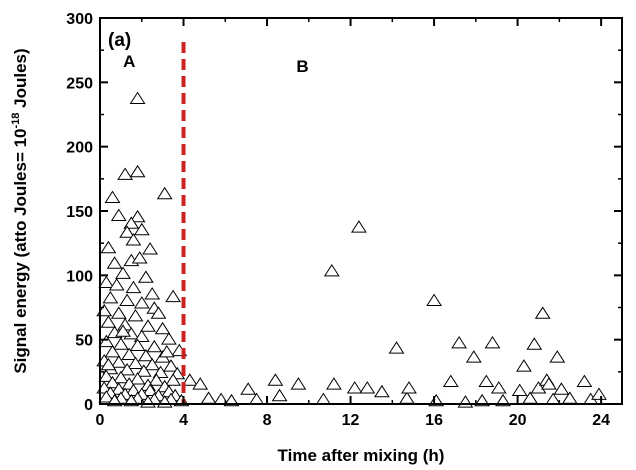 The height and width of the screenshot is (470, 636). What do you see at coordinates (119, 40) in the screenshot?
I see `panel-label: (a)` at bounding box center [119, 40].